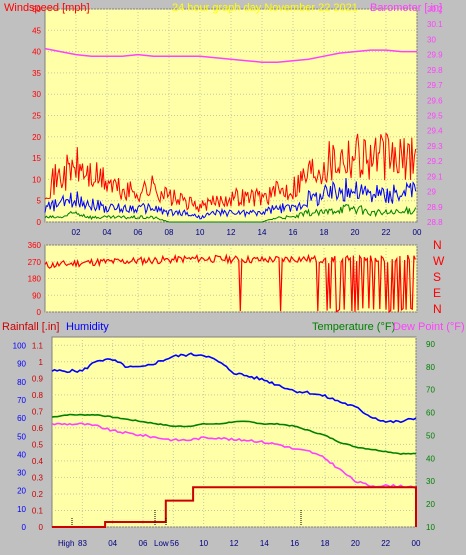 Image resolution: width=466 pixels, height=555 pixels. What do you see at coordinates (76, 232) in the screenshot?
I see `wind-x-tick: 02` at bounding box center [76, 232].